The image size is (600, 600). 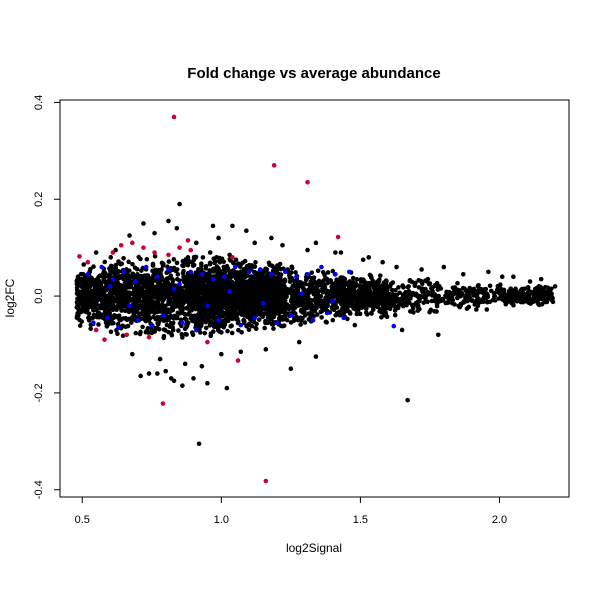 What do you see at coordinates (39, 199) in the screenshot?
I see `y-tick-label: 0.2` at bounding box center [39, 199].